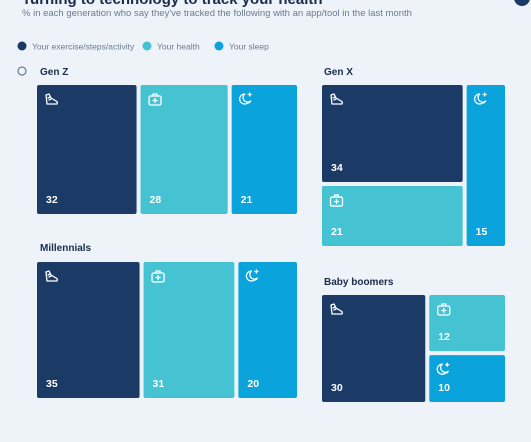 This screenshot has height=442, width=531. I want to click on value-label: 35, so click(52, 384).